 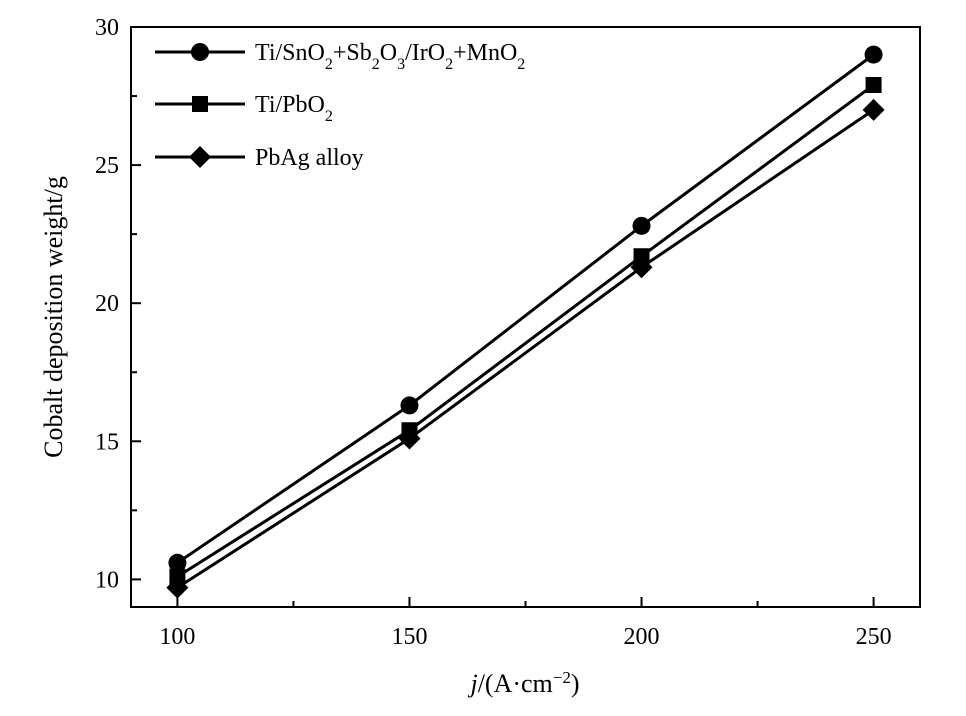 I want to click on legend-item: PbAg alloy, so click(x=259, y=158).